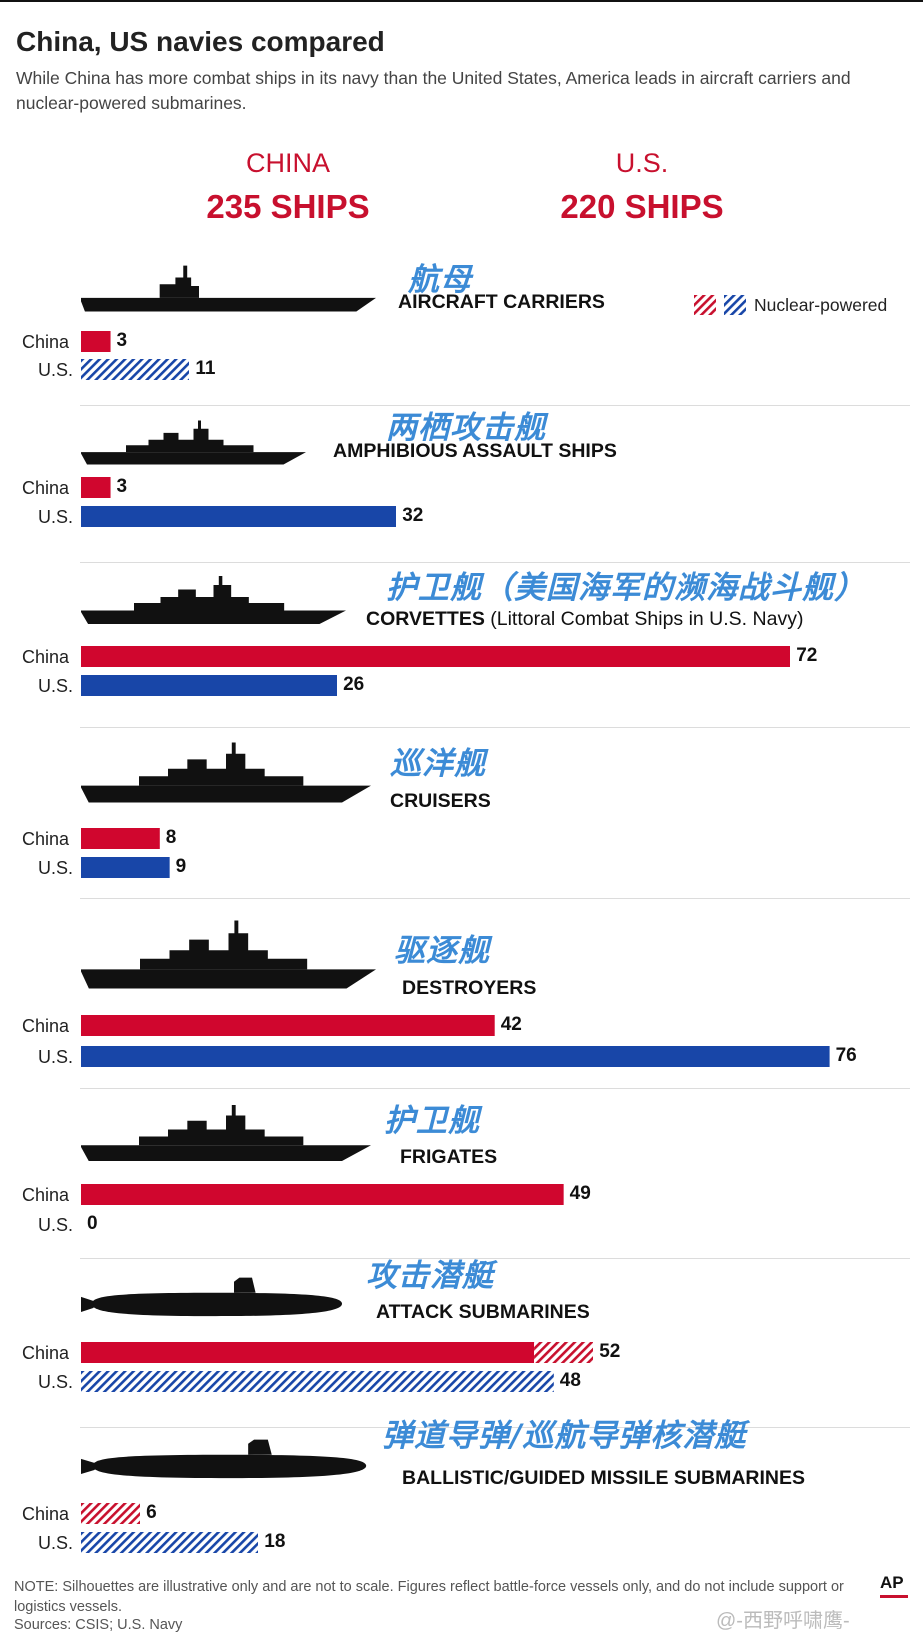 This screenshot has width=923, height=1644. What do you see at coordinates (308, 1352) in the screenshot?
I see `attack-submarine-china-bar-solid` at bounding box center [308, 1352].